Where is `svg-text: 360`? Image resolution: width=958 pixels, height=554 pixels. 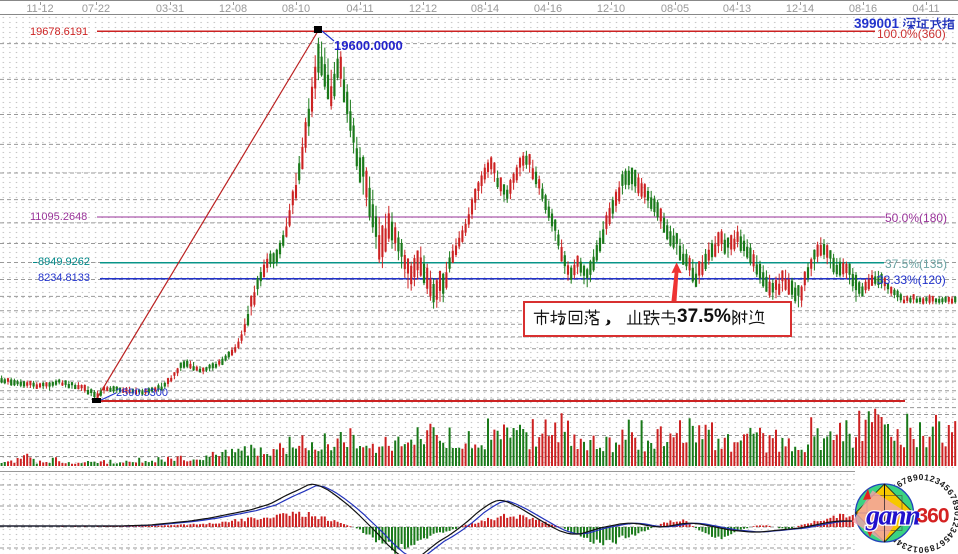
svg-text: 360 is located at coordinates (933, 516).